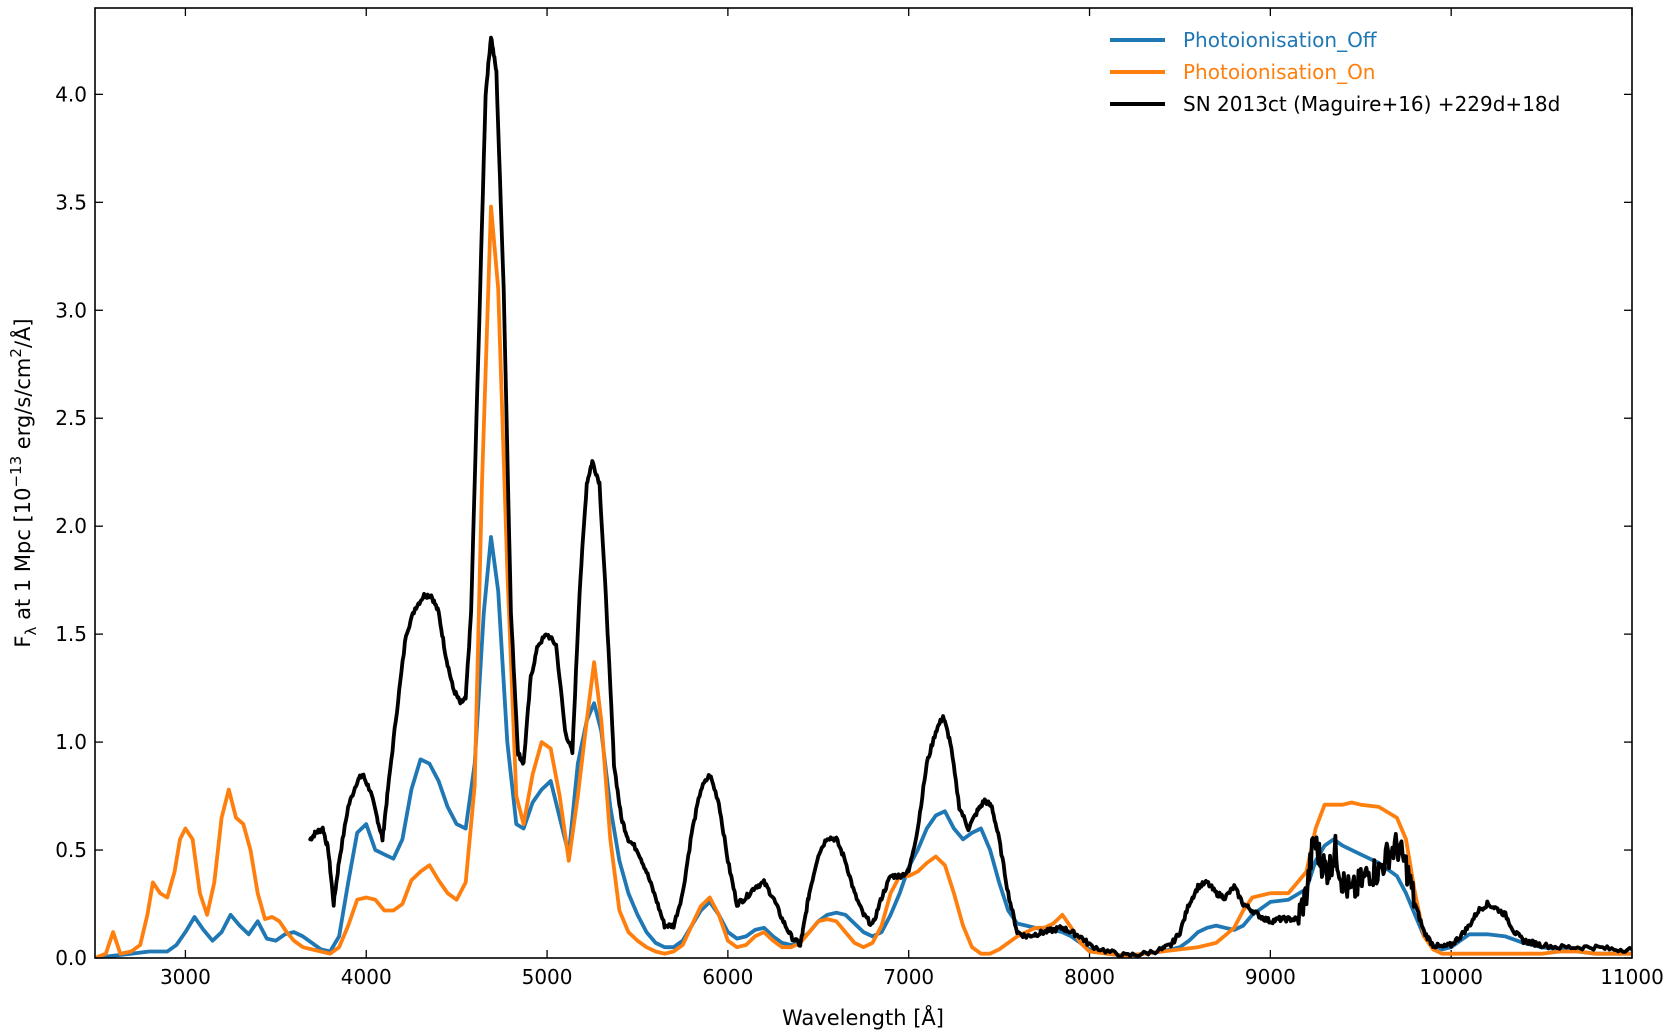 This screenshot has width=1672, height=1035. I want to click on legend-entry-label: Photoionisation_On, so click(1279, 72).